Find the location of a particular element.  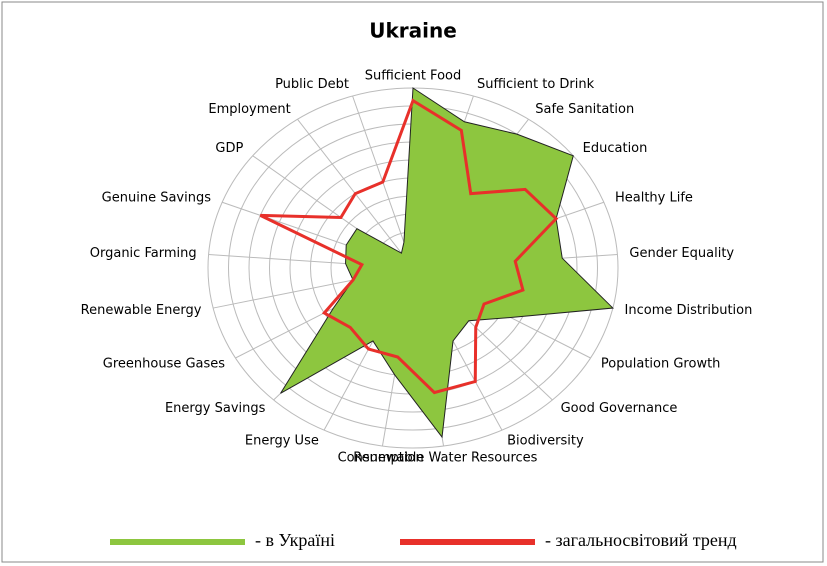

category-label: Sufficient to Drink is located at coordinates (536, 84).